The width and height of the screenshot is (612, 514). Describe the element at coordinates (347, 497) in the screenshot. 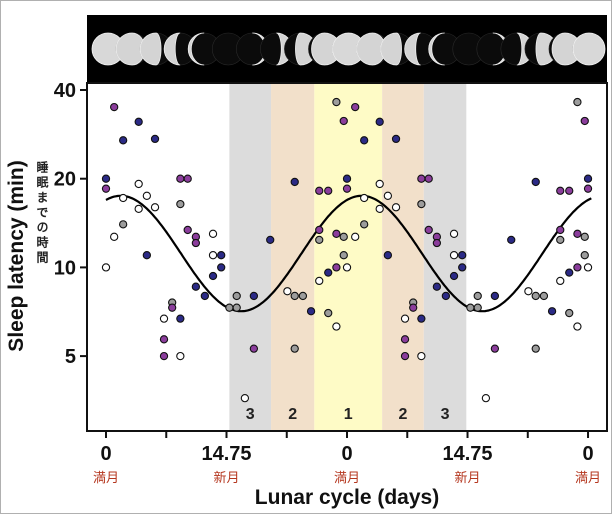

I see `x-axis-title: Lunar cycle (days)` at that location.